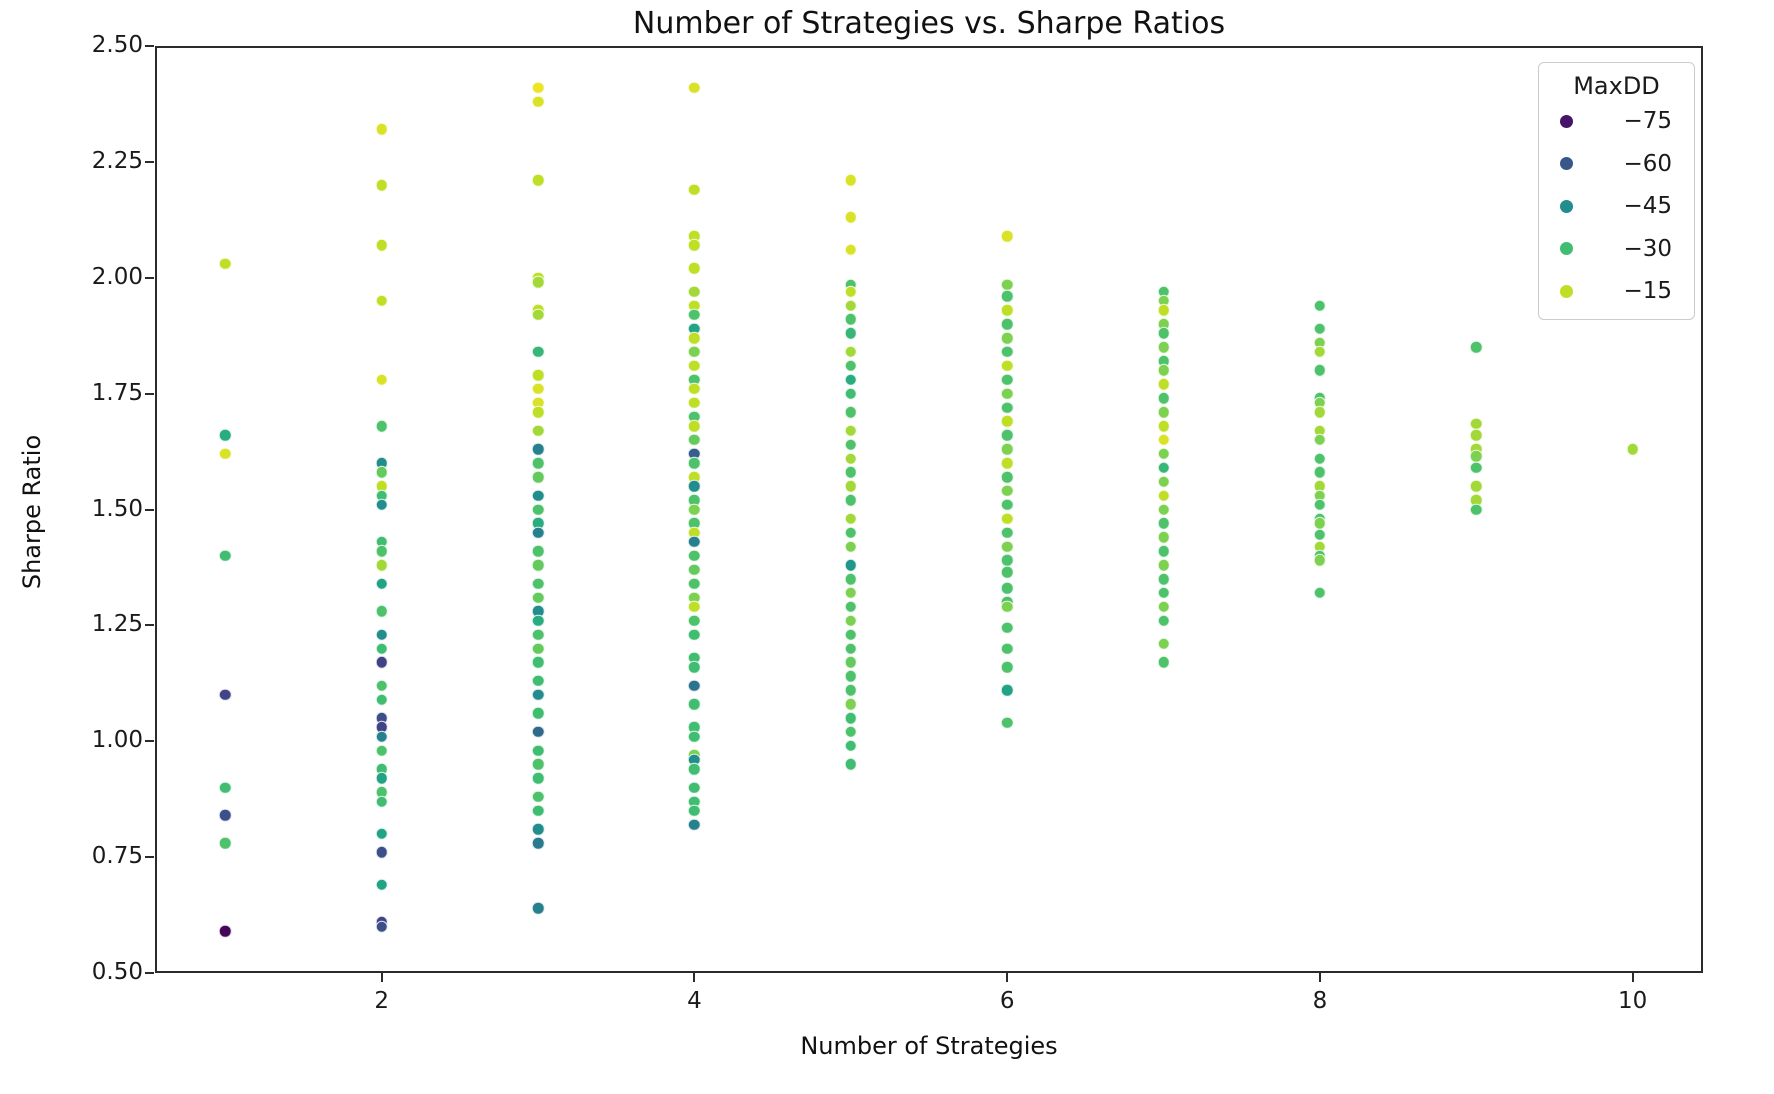  Describe the element at coordinates (1616, 86) in the screenshot. I see `legend-title: MaxDD` at that location.